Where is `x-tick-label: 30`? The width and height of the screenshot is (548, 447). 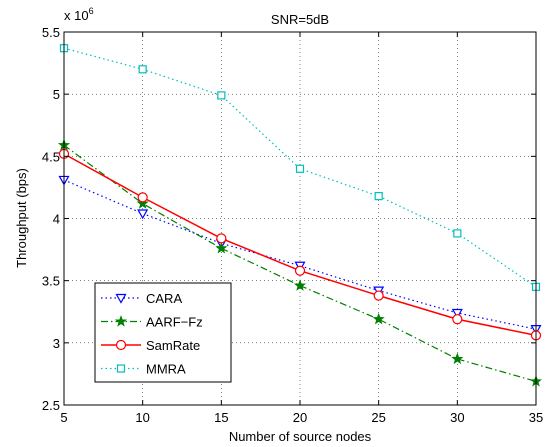 x-tick-label: 30 is located at coordinates (457, 417).